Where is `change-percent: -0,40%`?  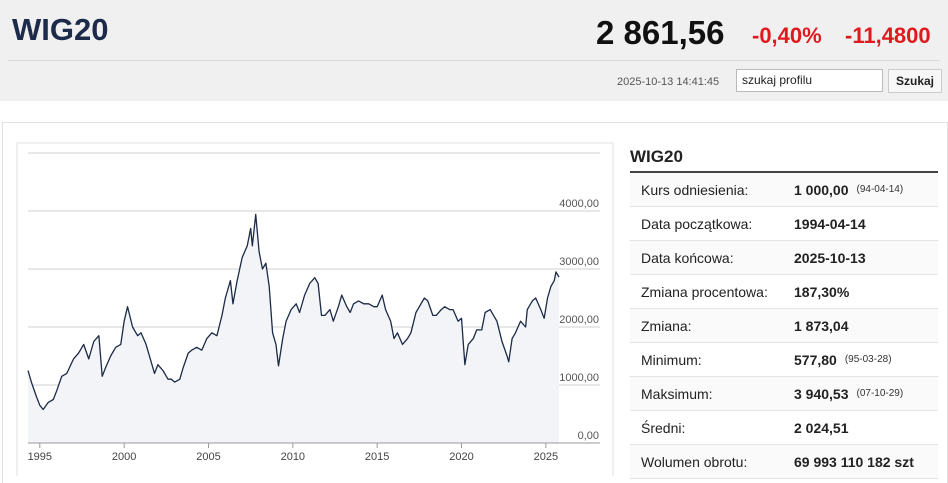
change-percent: -0,40% is located at coordinates (787, 35).